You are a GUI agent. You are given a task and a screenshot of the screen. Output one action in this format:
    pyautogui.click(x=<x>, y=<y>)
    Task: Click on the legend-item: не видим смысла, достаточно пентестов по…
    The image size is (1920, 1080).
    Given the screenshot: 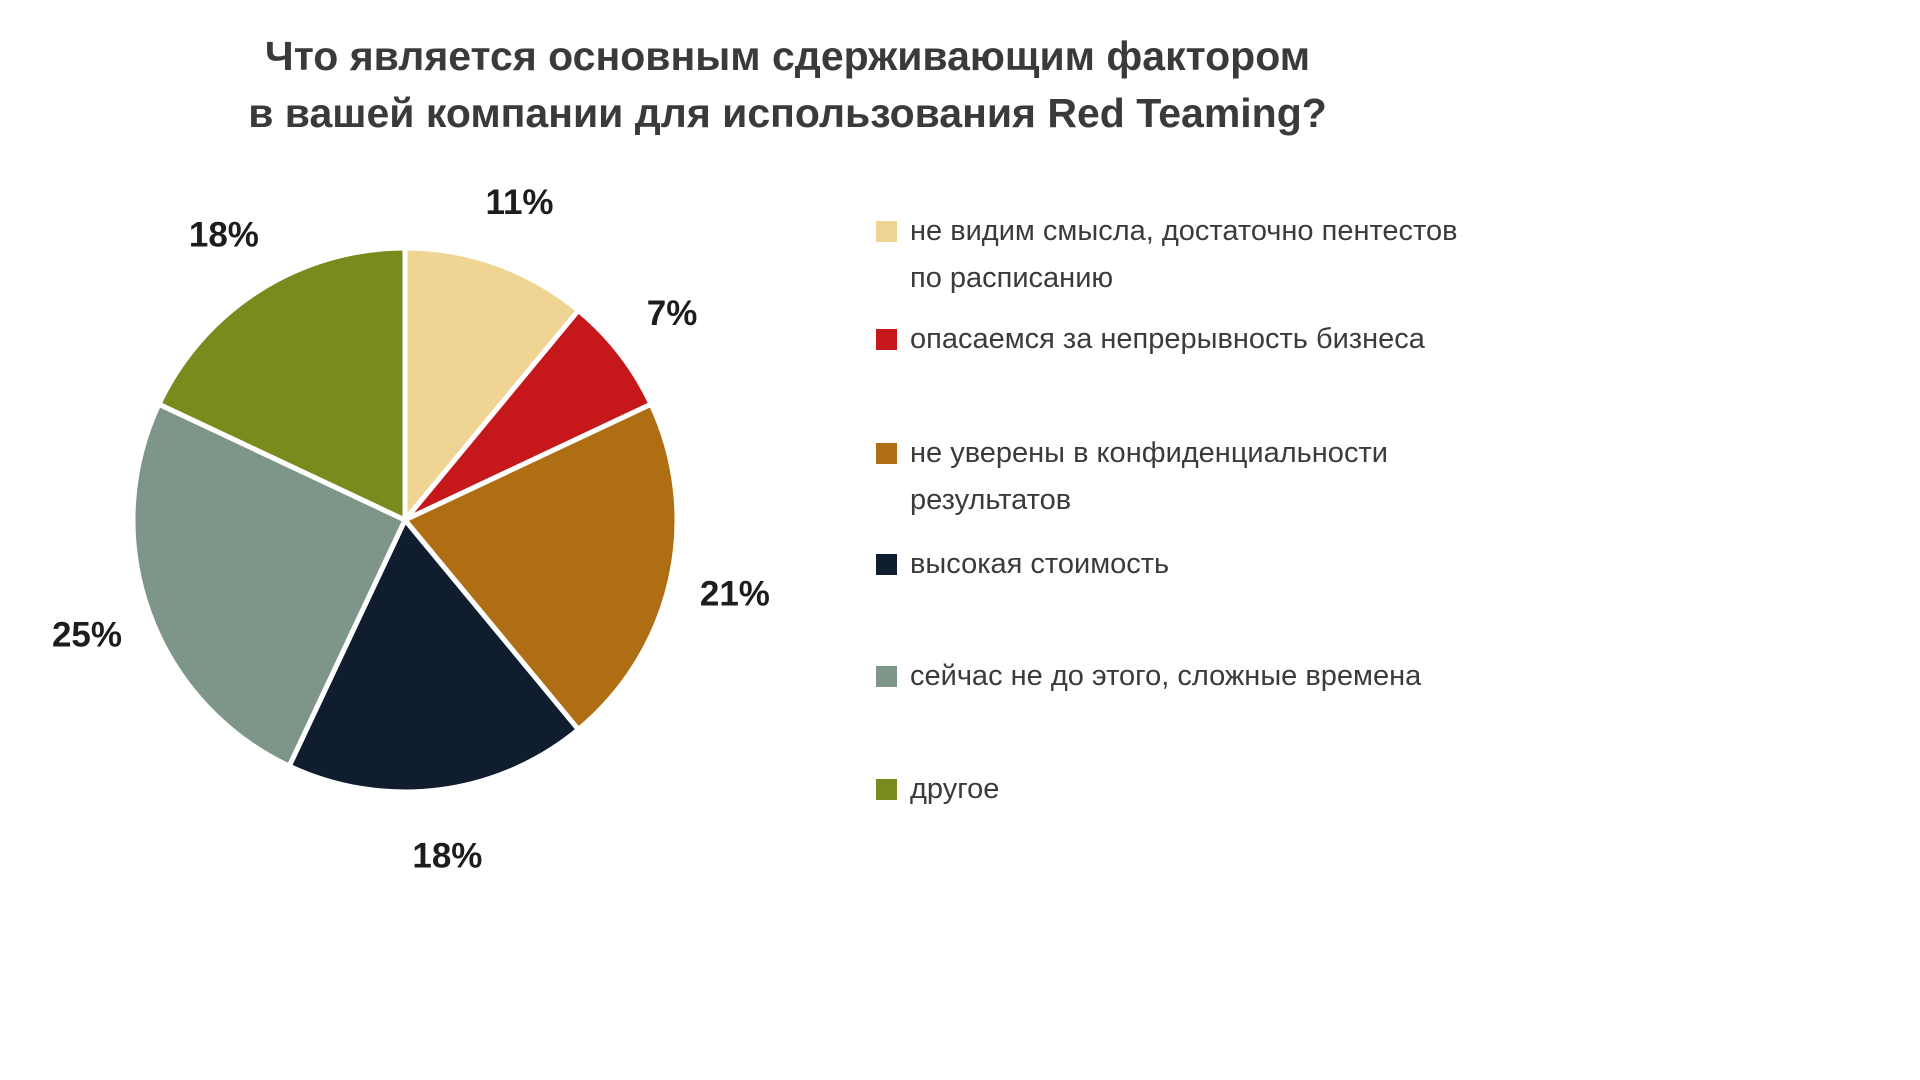 What is the action you would take?
    pyautogui.click(x=1196, y=255)
    